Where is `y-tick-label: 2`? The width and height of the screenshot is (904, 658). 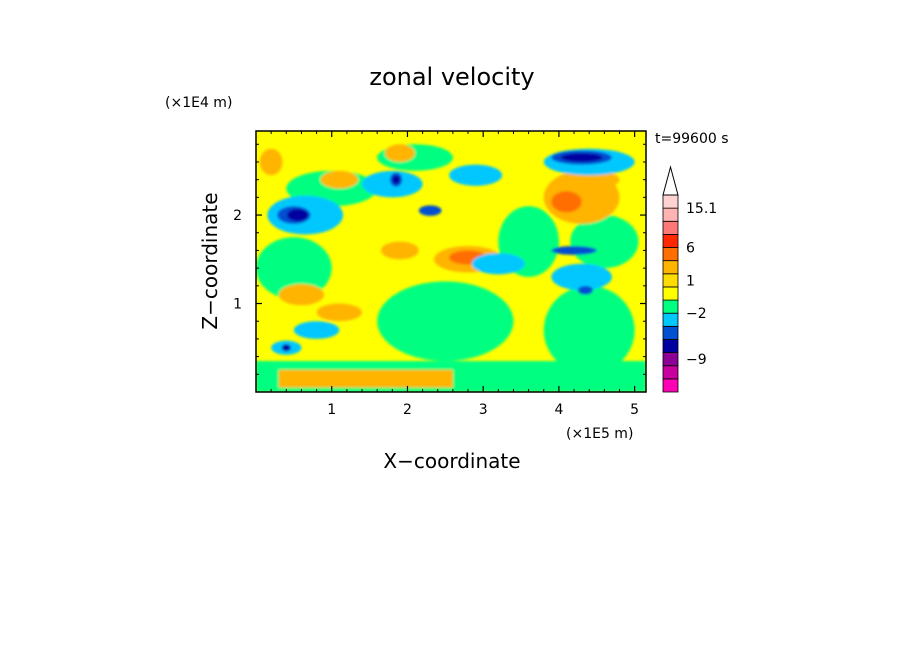
y-tick-label: 2 is located at coordinates (237, 216).